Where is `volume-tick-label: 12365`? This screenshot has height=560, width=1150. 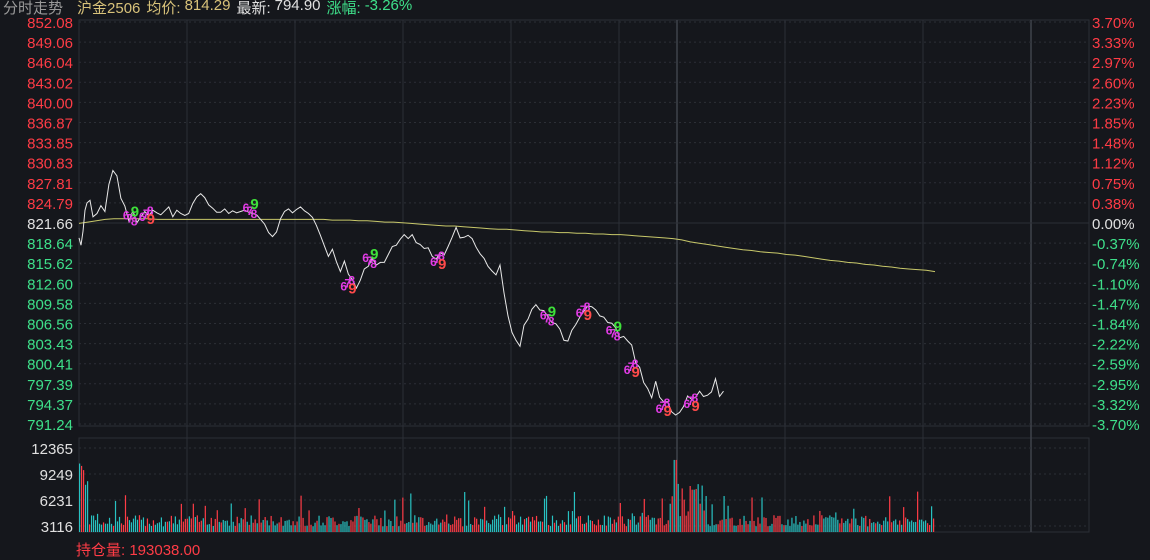
volume-tick-label: 12365 is located at coordinates (52, 449).